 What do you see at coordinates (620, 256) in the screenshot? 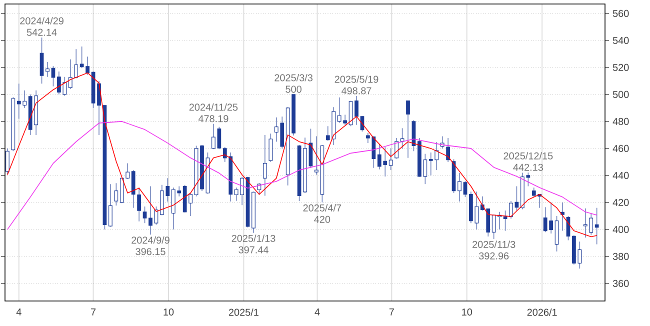
I see `y-tick-label: 380` at bounding box center [620, 256].